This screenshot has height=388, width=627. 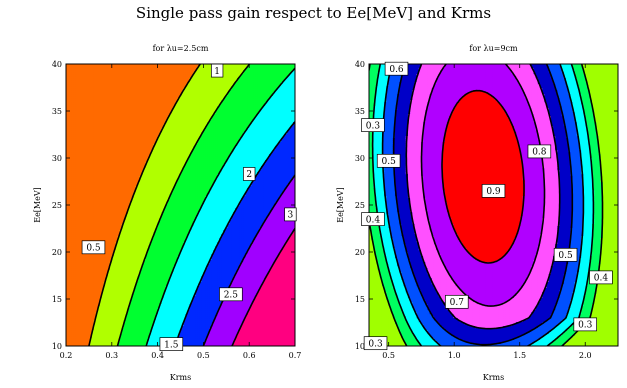 What do you see at coordinates (231, 294) in the screenshot?
I see `contour-label: 2.5` at bounding box center [231, 294].